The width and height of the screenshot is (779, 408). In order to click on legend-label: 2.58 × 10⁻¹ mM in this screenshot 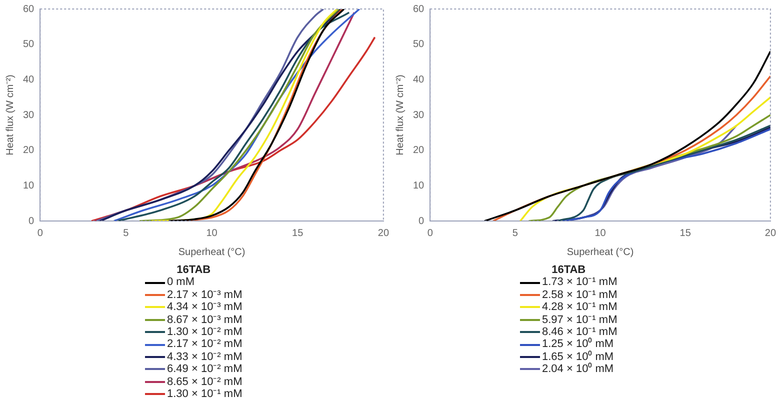, I will do `click(580, 295)`.